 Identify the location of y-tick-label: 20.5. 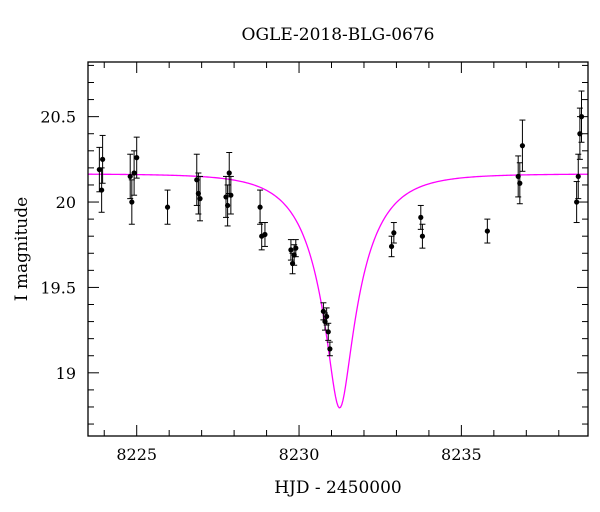
(58, 117).